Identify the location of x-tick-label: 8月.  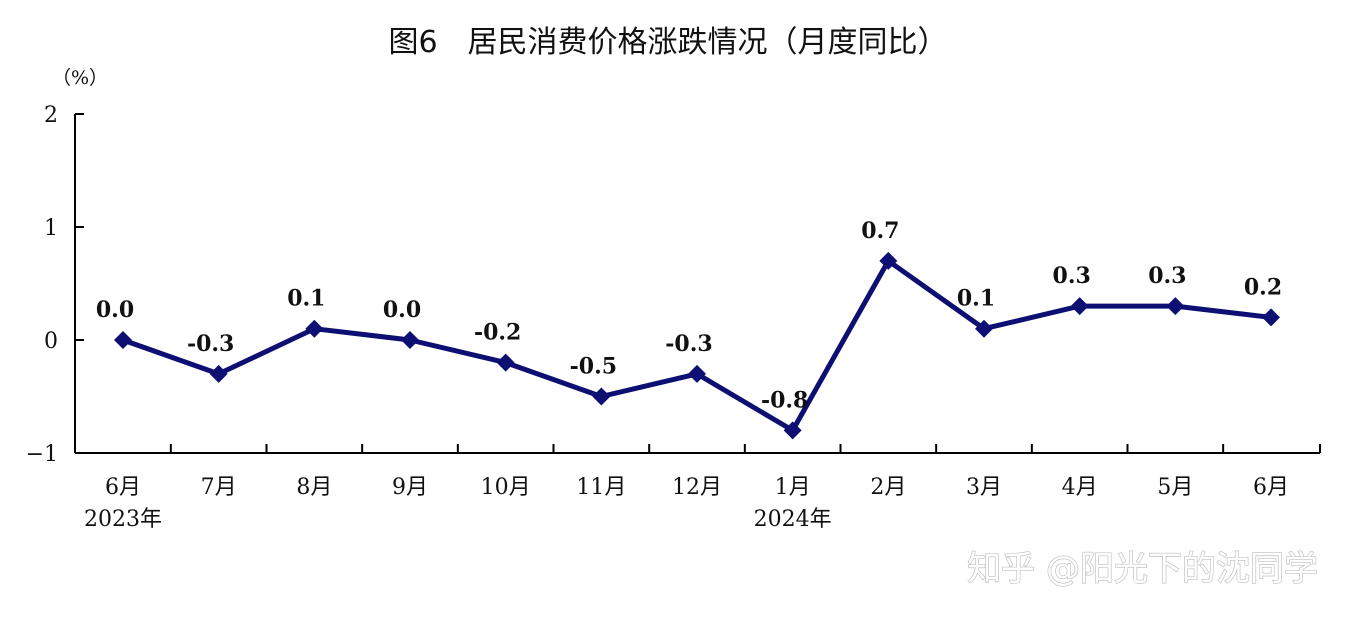
(314, 487).